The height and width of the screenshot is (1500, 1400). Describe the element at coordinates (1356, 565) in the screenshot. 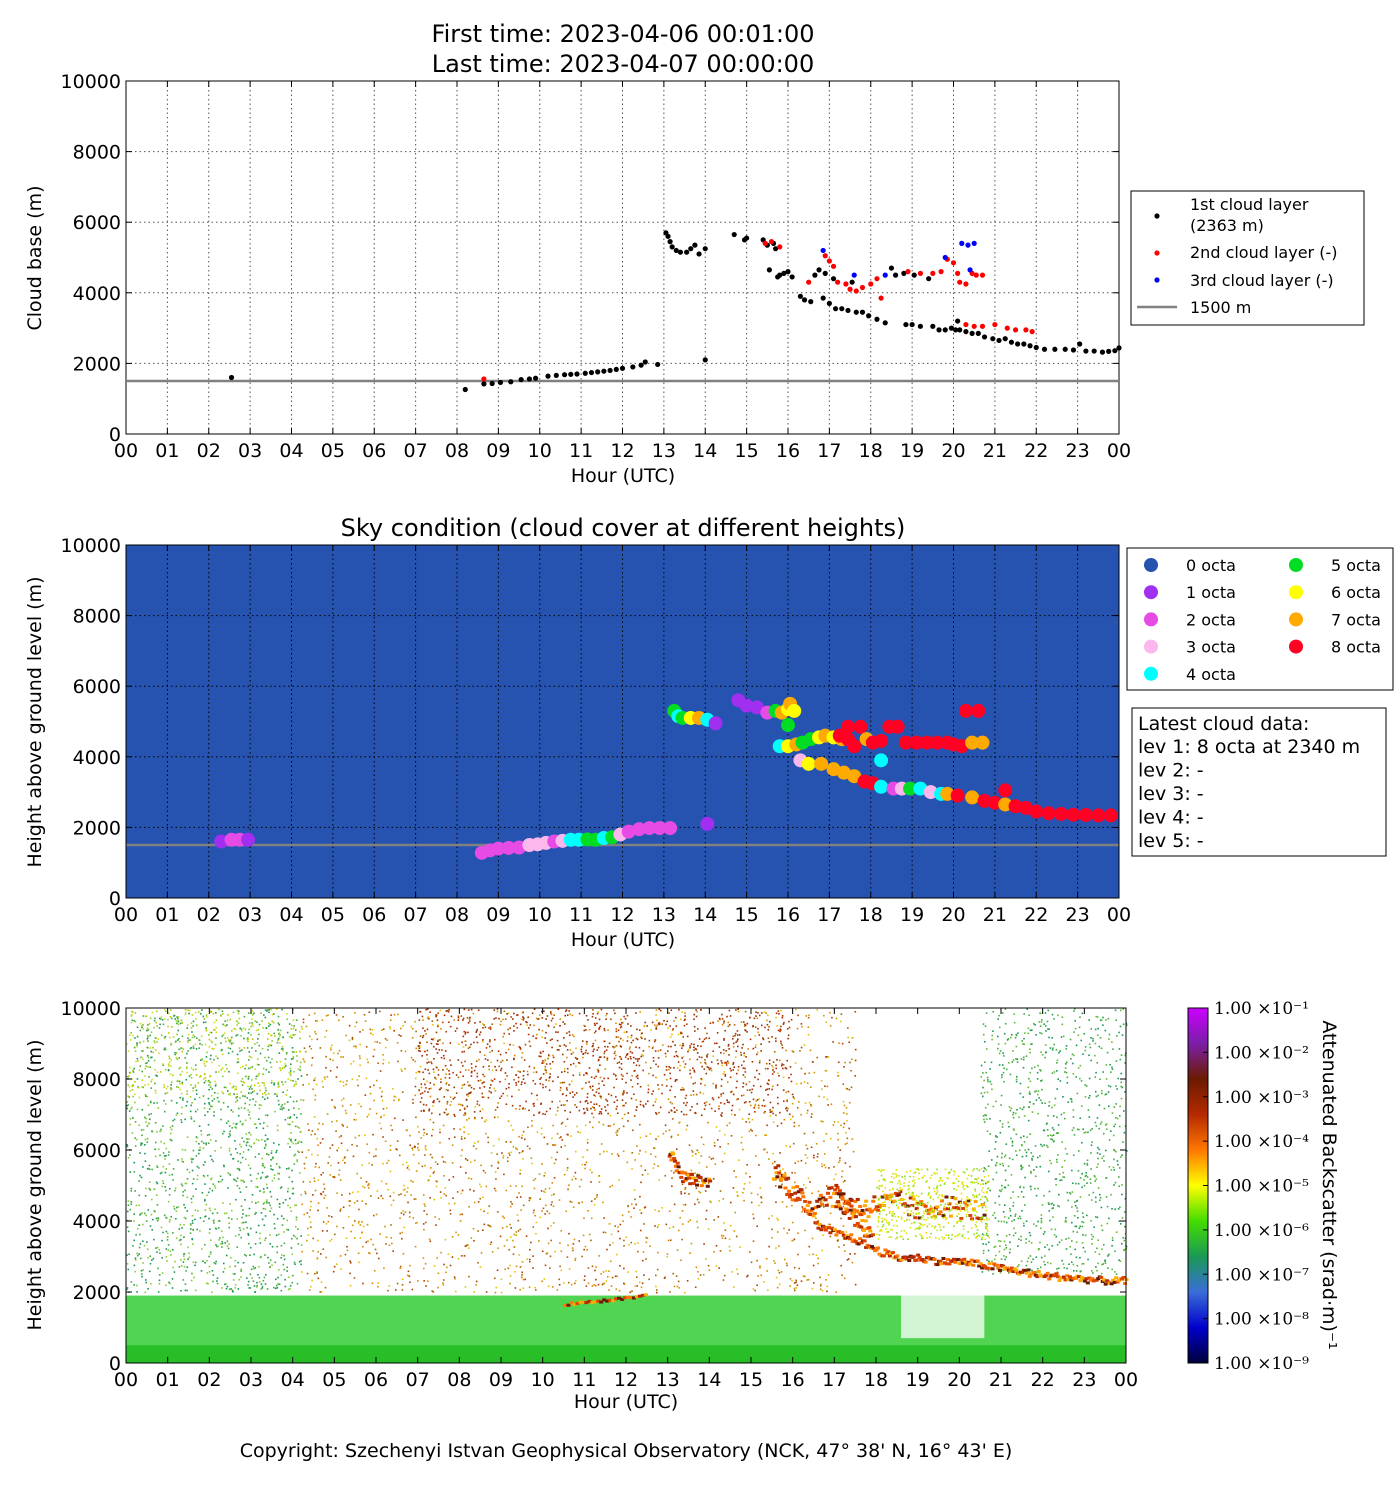

I see `octa-legend-label: 5 octa` at that location.